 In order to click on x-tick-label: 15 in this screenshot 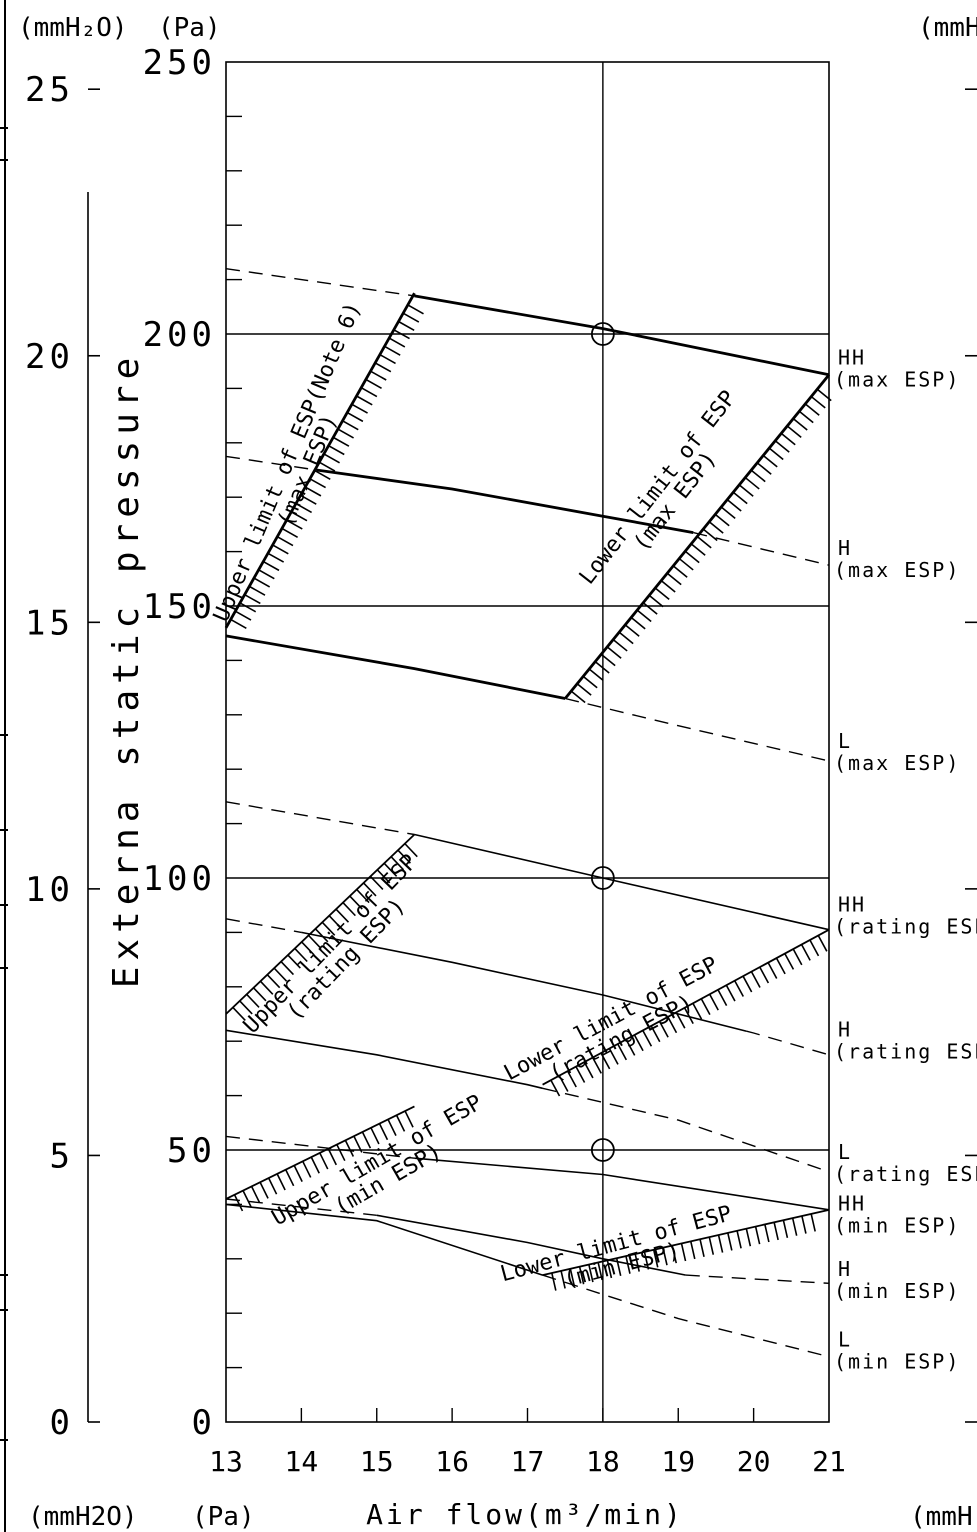, I will do `click(377, 1461)`.